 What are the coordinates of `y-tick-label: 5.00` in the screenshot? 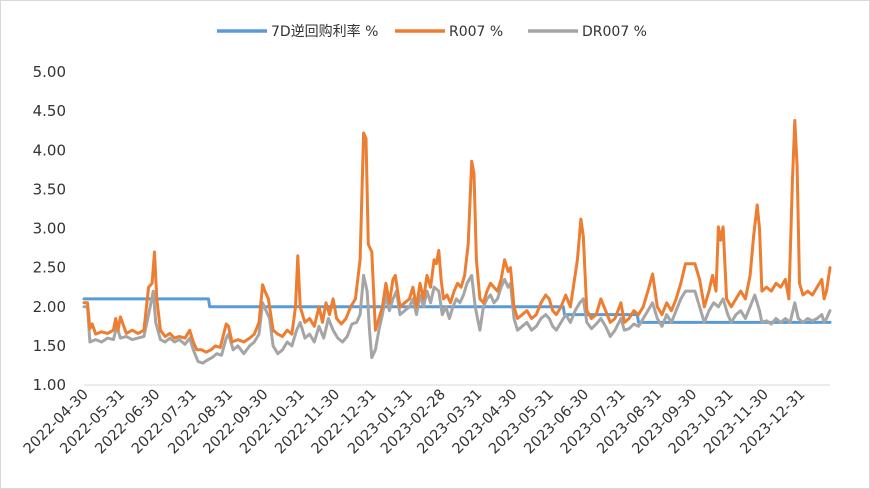 It's located at (49, 72).